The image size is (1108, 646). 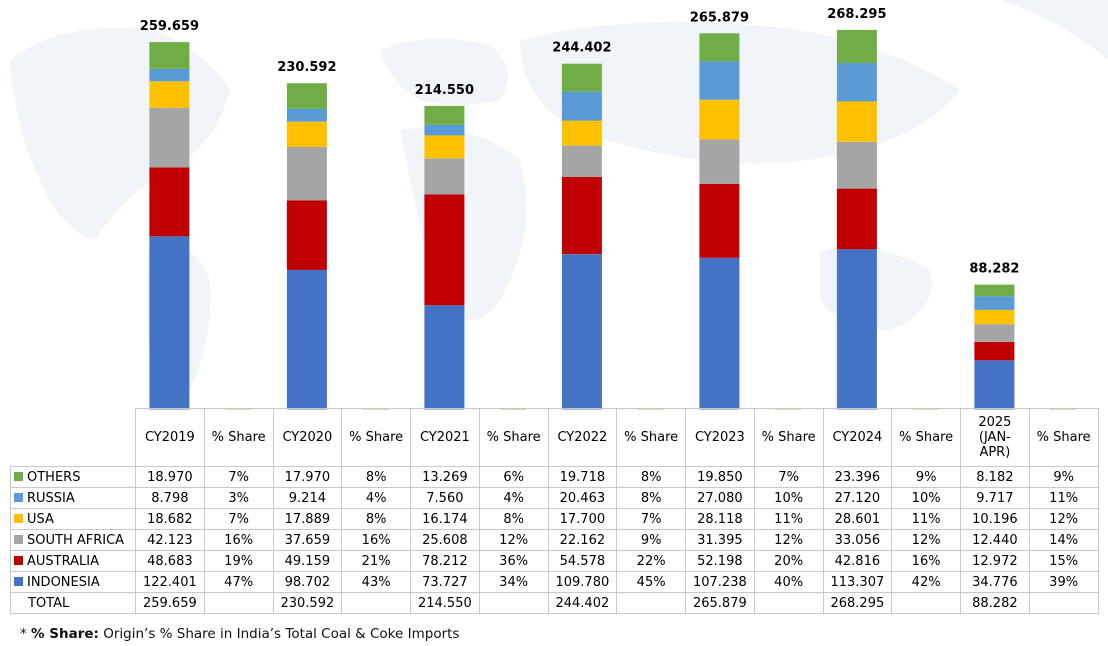 I want to click on legend-key-indonesia, so click(x=18, y=581).